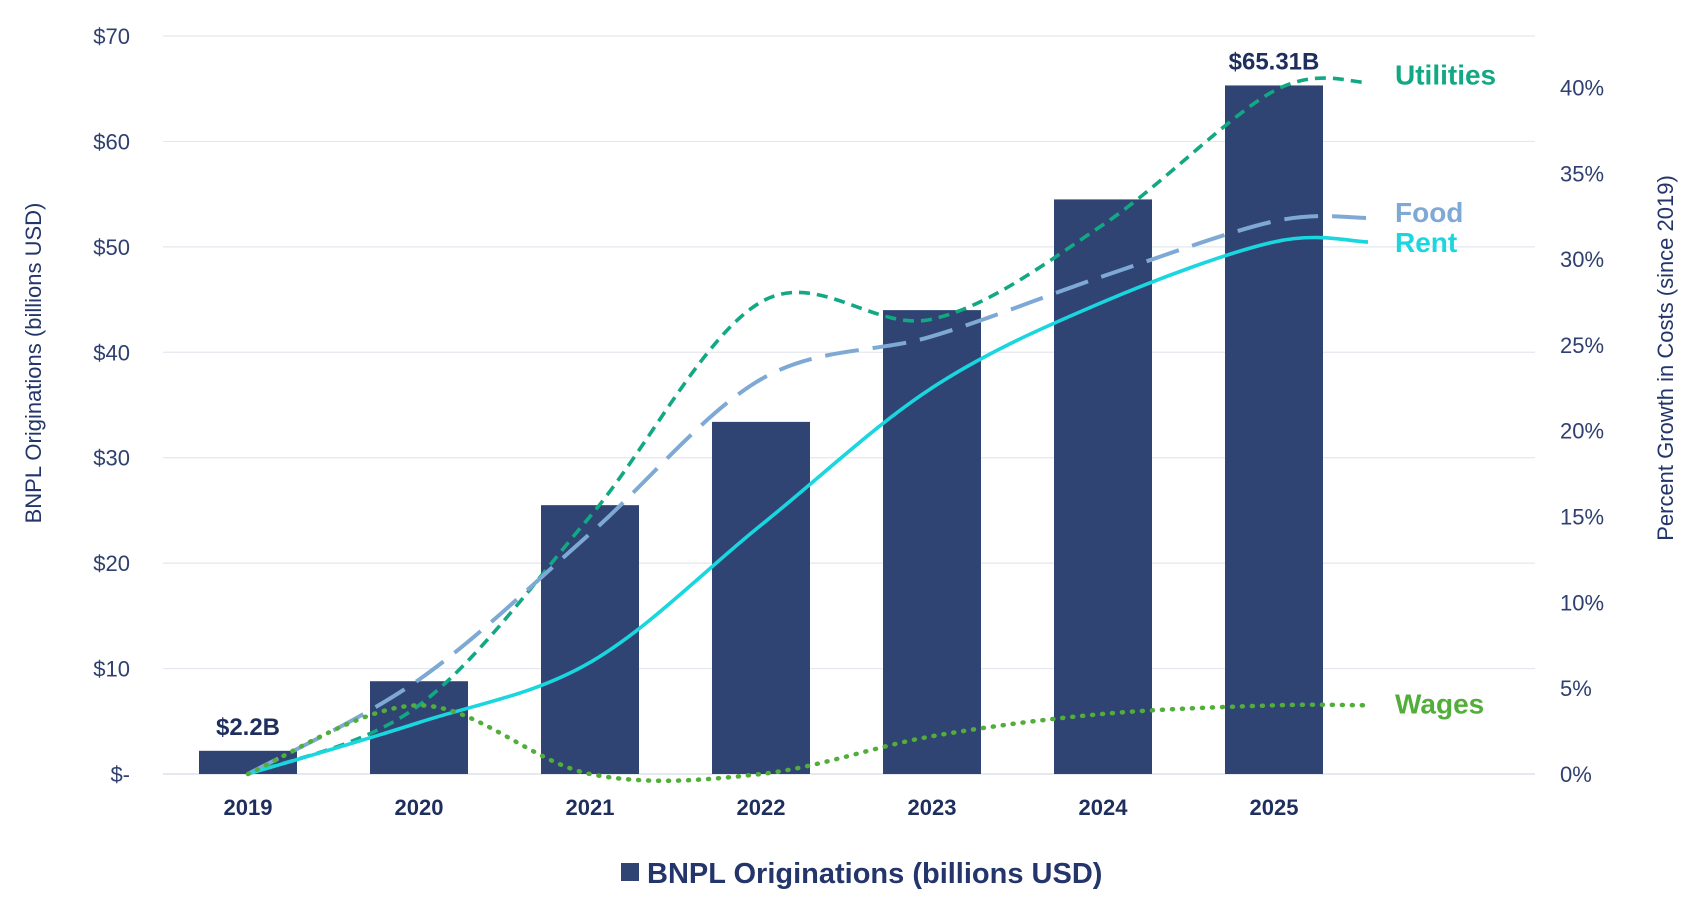  What do you see at coordinates (111, 669) in the screenshot?
I see `left-tick-label: $10` at bounding box center [111, 669].